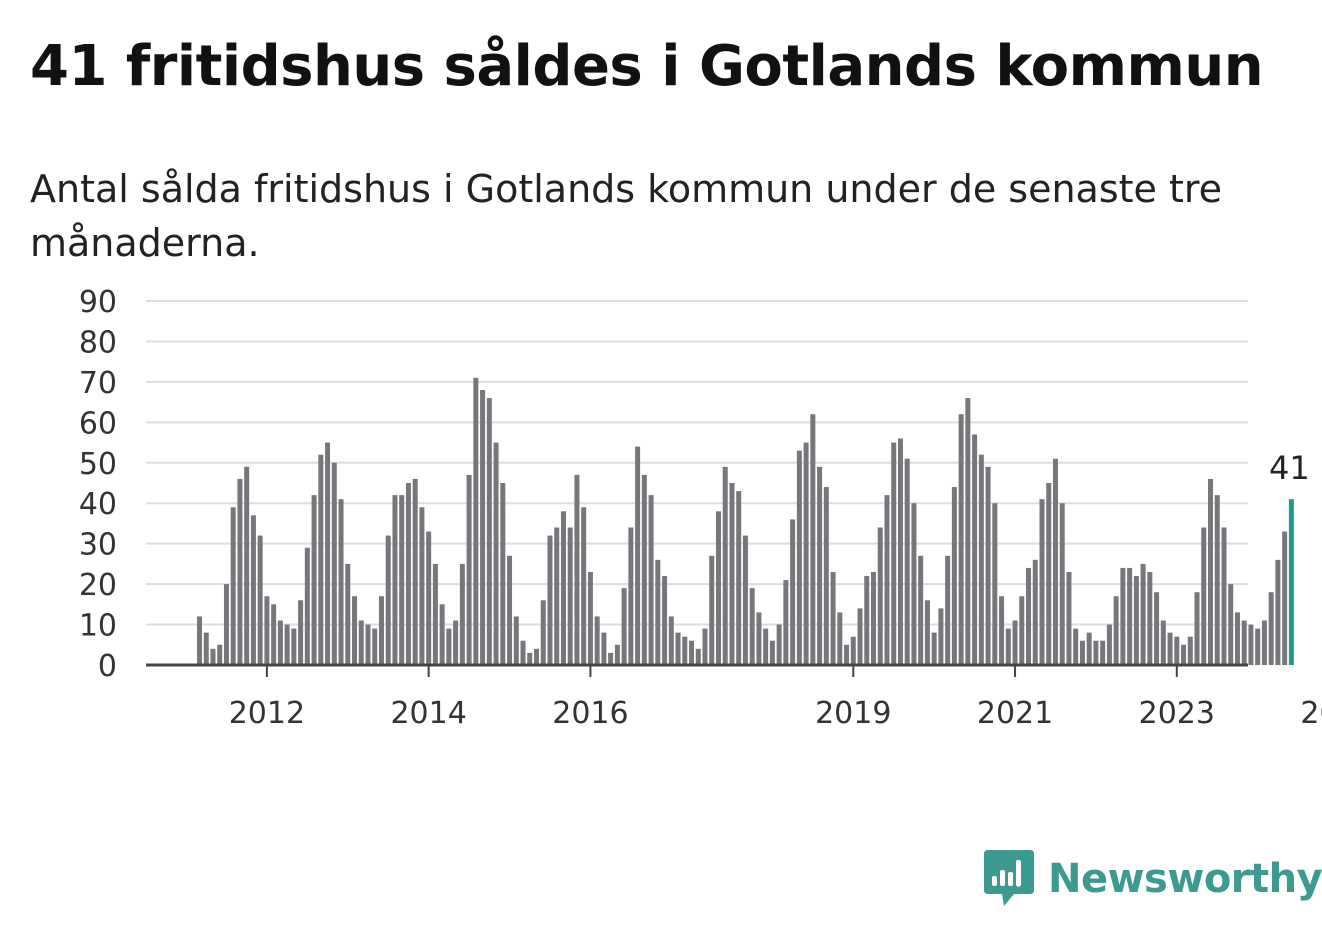  Describe the element at coordinates (1185, 879) in the screenshot. I see `logo-text: Newsworthy` at that location.